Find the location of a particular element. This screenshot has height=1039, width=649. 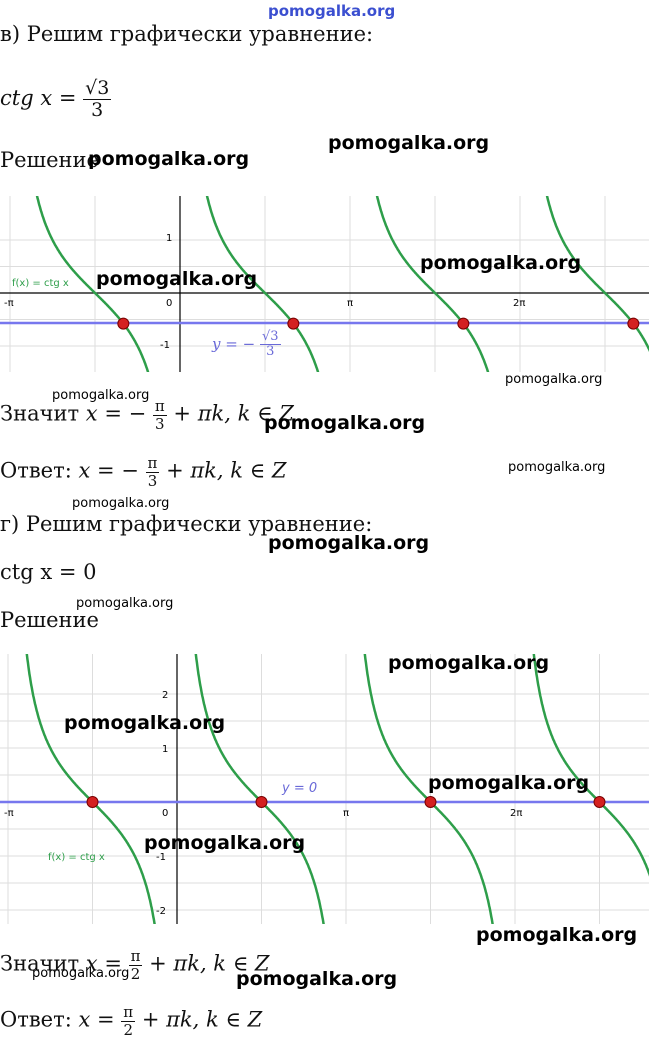

part-g-solution-label: Решение is located at coordinates (49, 620).